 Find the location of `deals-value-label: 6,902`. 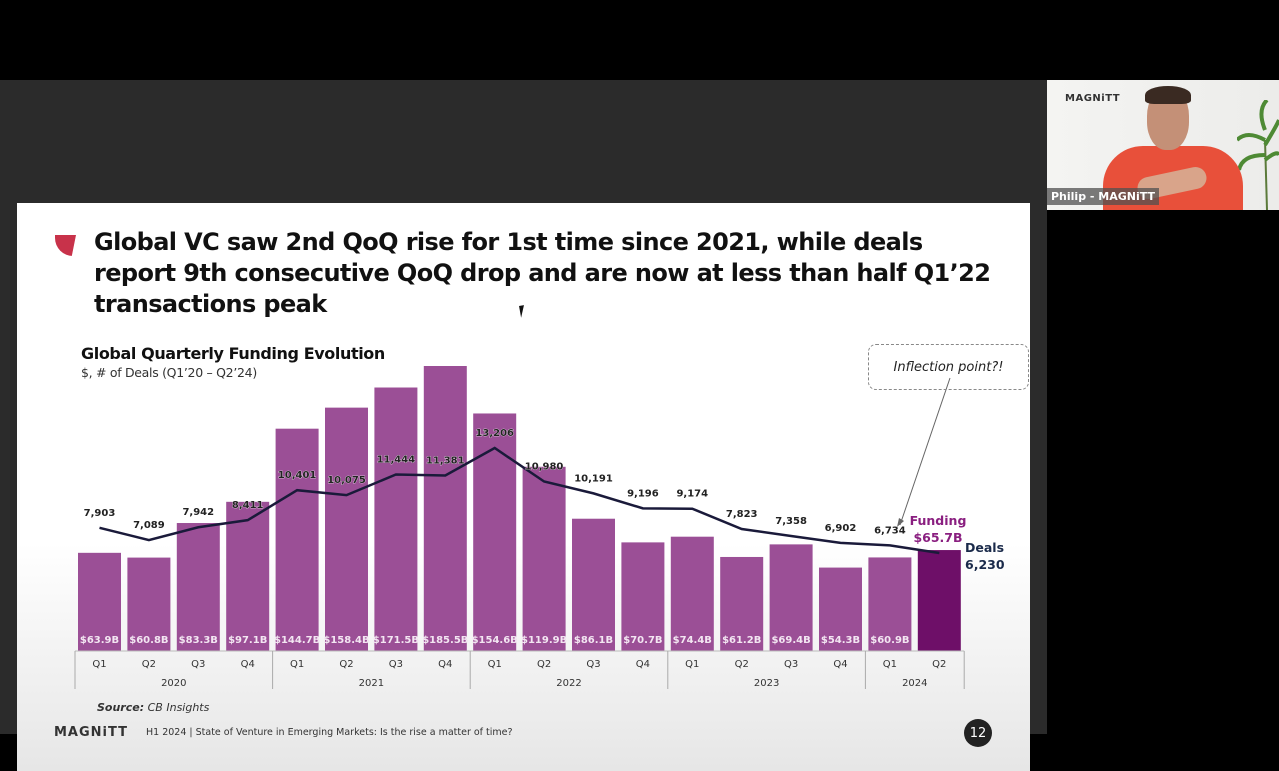

deals-value-label: 6,902 is located at coordinates (841, 528).